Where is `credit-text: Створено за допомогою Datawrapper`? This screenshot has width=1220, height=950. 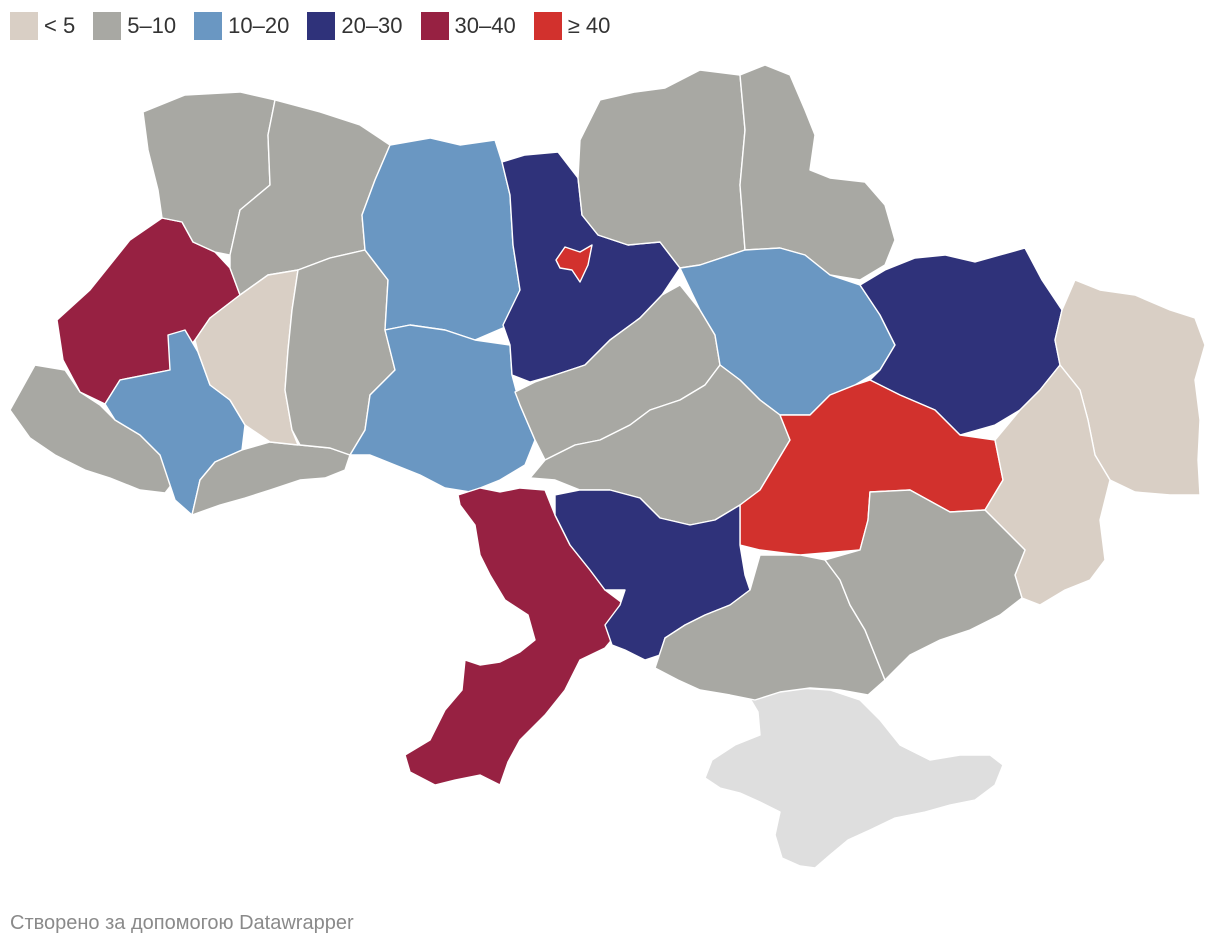
credit-text: Створено за допомогою Datawrapper is located at coordinates (182, 923).